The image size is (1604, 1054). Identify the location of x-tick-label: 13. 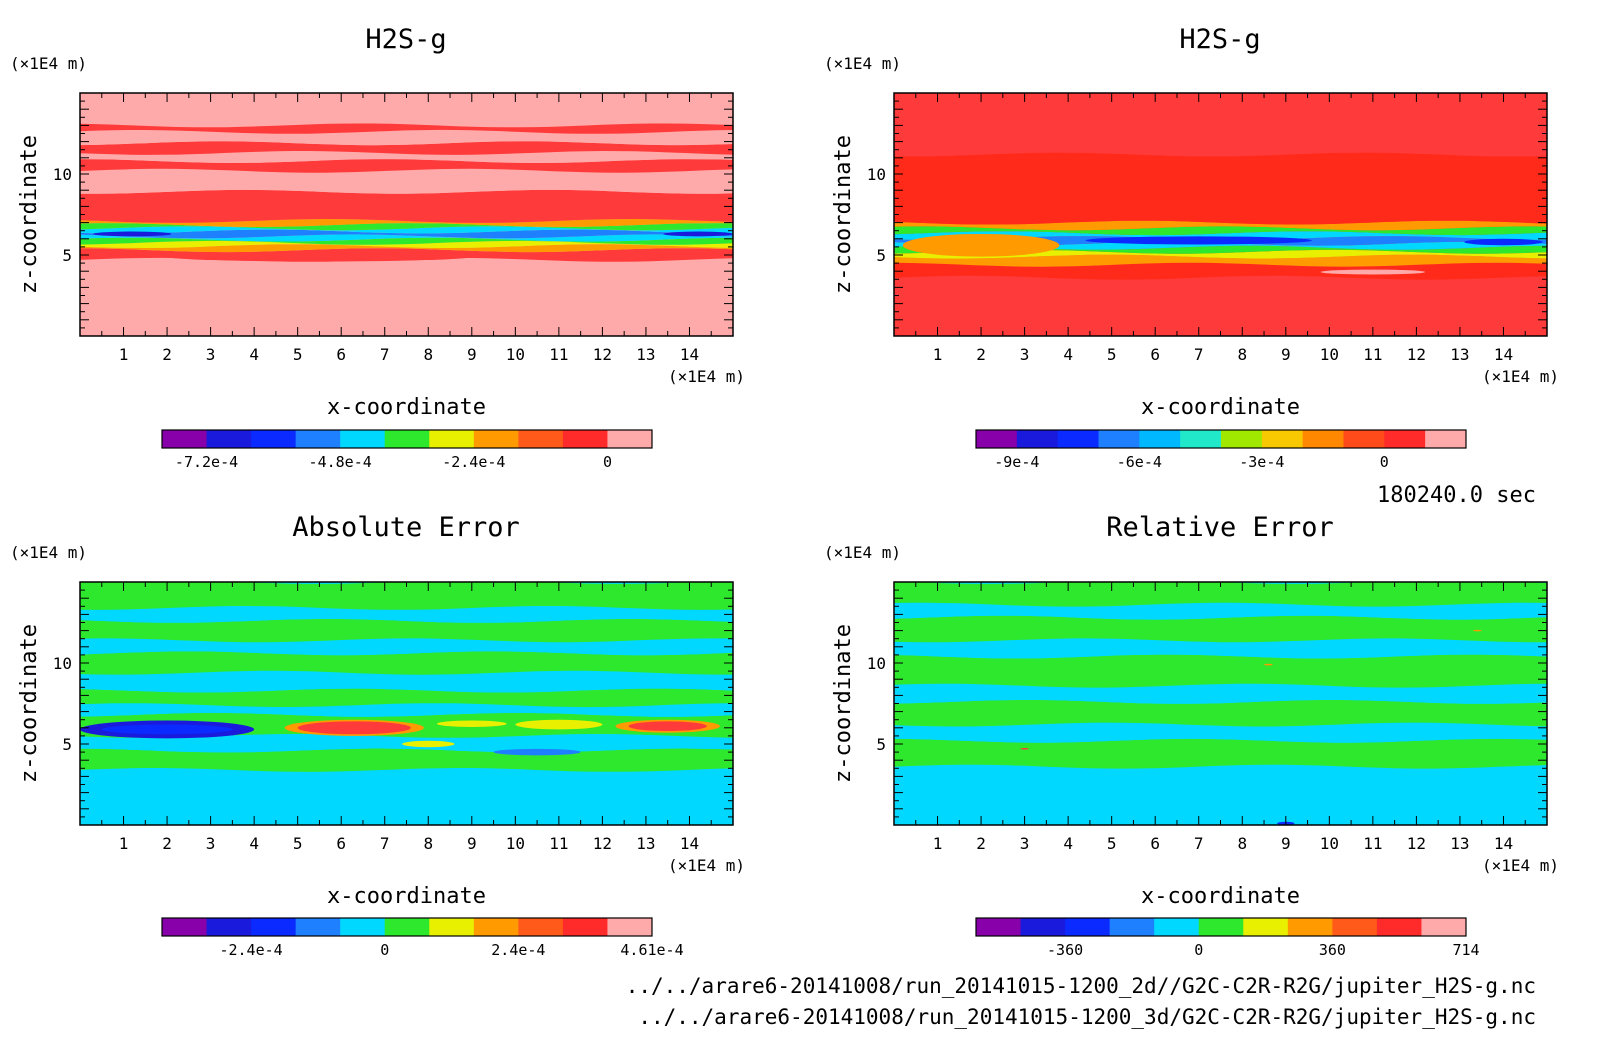
(1459, 843).